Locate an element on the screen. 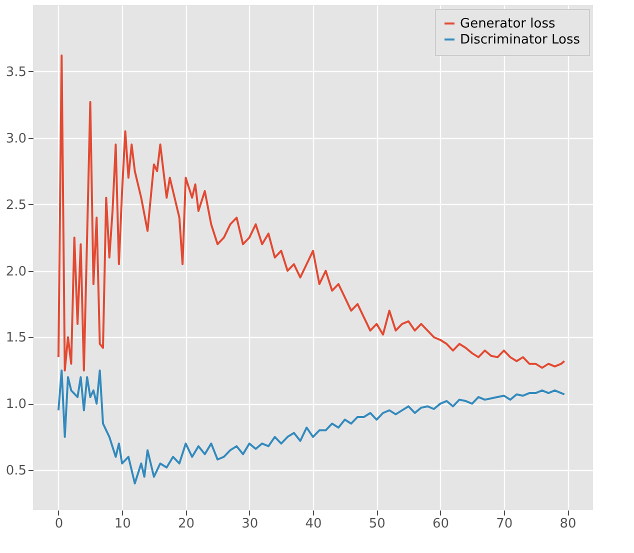 The width and height of the screenshot is (634, 553). x-tick-label: 60 is located at coordinates (441, 524).